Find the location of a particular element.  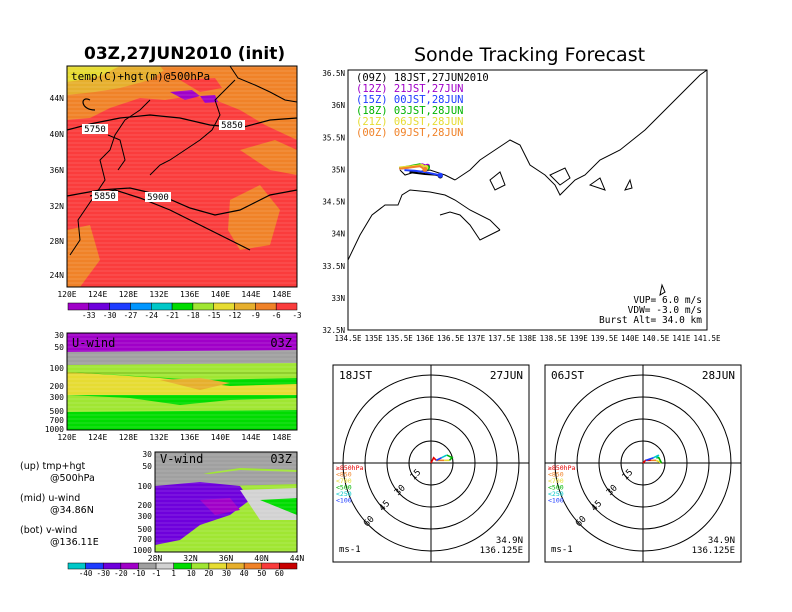

map500-lon-tick: 144E is located at coordinates (250, 294).